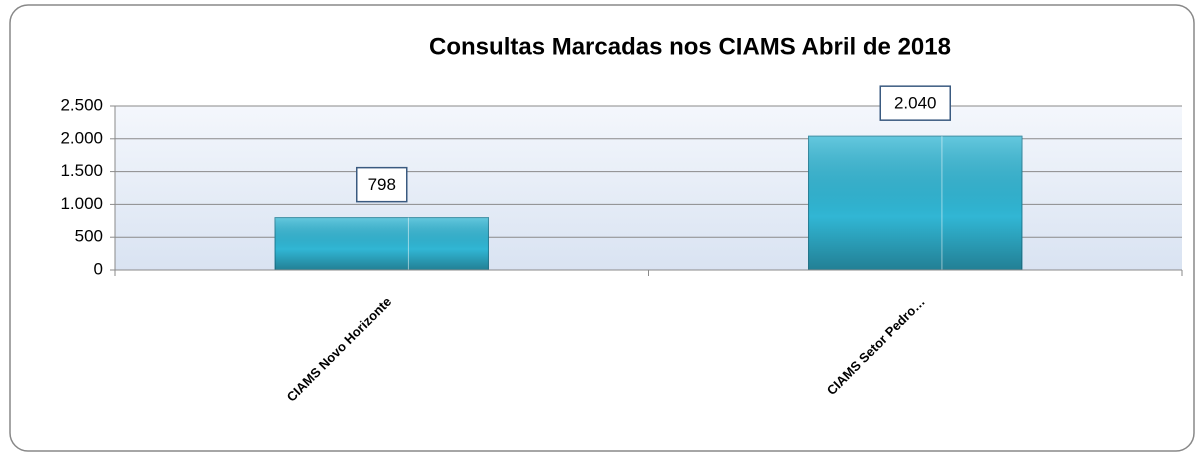  I want to click on y-tick-label: 2.000, so click(81, 137).